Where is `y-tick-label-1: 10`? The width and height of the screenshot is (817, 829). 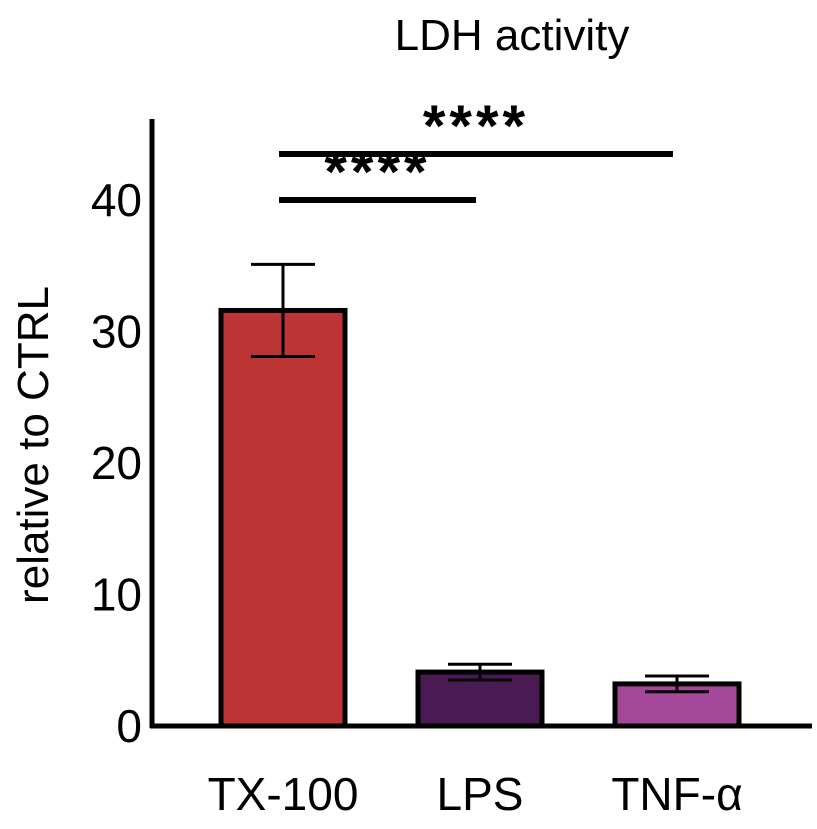 y-tick-label-1: 10 is located at coordinates (116, 595).